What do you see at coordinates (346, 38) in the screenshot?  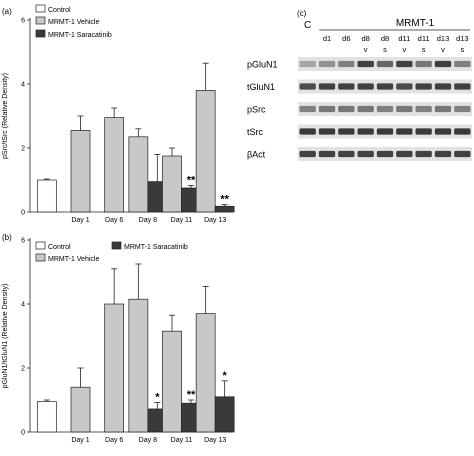 I see `lane-label: d6` at bounding box center [346, 38].